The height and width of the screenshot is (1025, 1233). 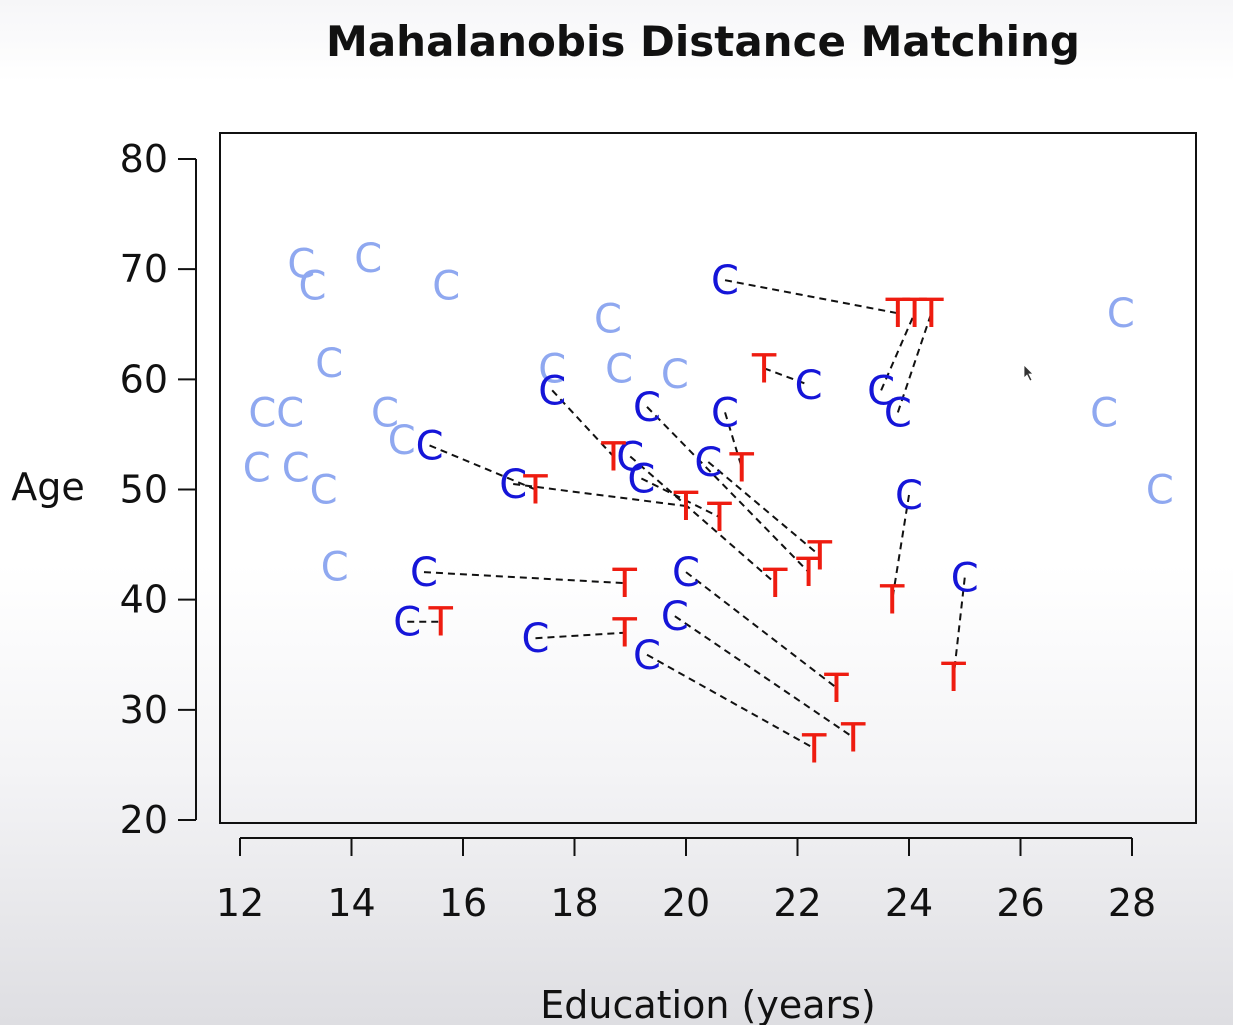 I want to click on x-tick-label: 20, so click(x=686, y=903).